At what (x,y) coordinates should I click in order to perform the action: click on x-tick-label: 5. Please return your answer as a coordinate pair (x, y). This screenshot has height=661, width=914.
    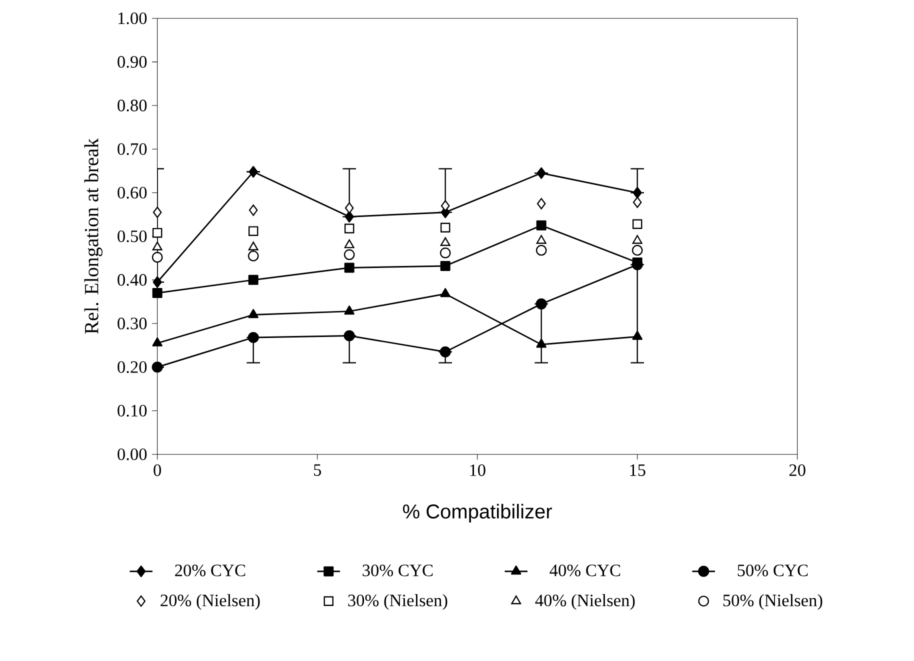
    Looking at the image, I should click on (317, 470).